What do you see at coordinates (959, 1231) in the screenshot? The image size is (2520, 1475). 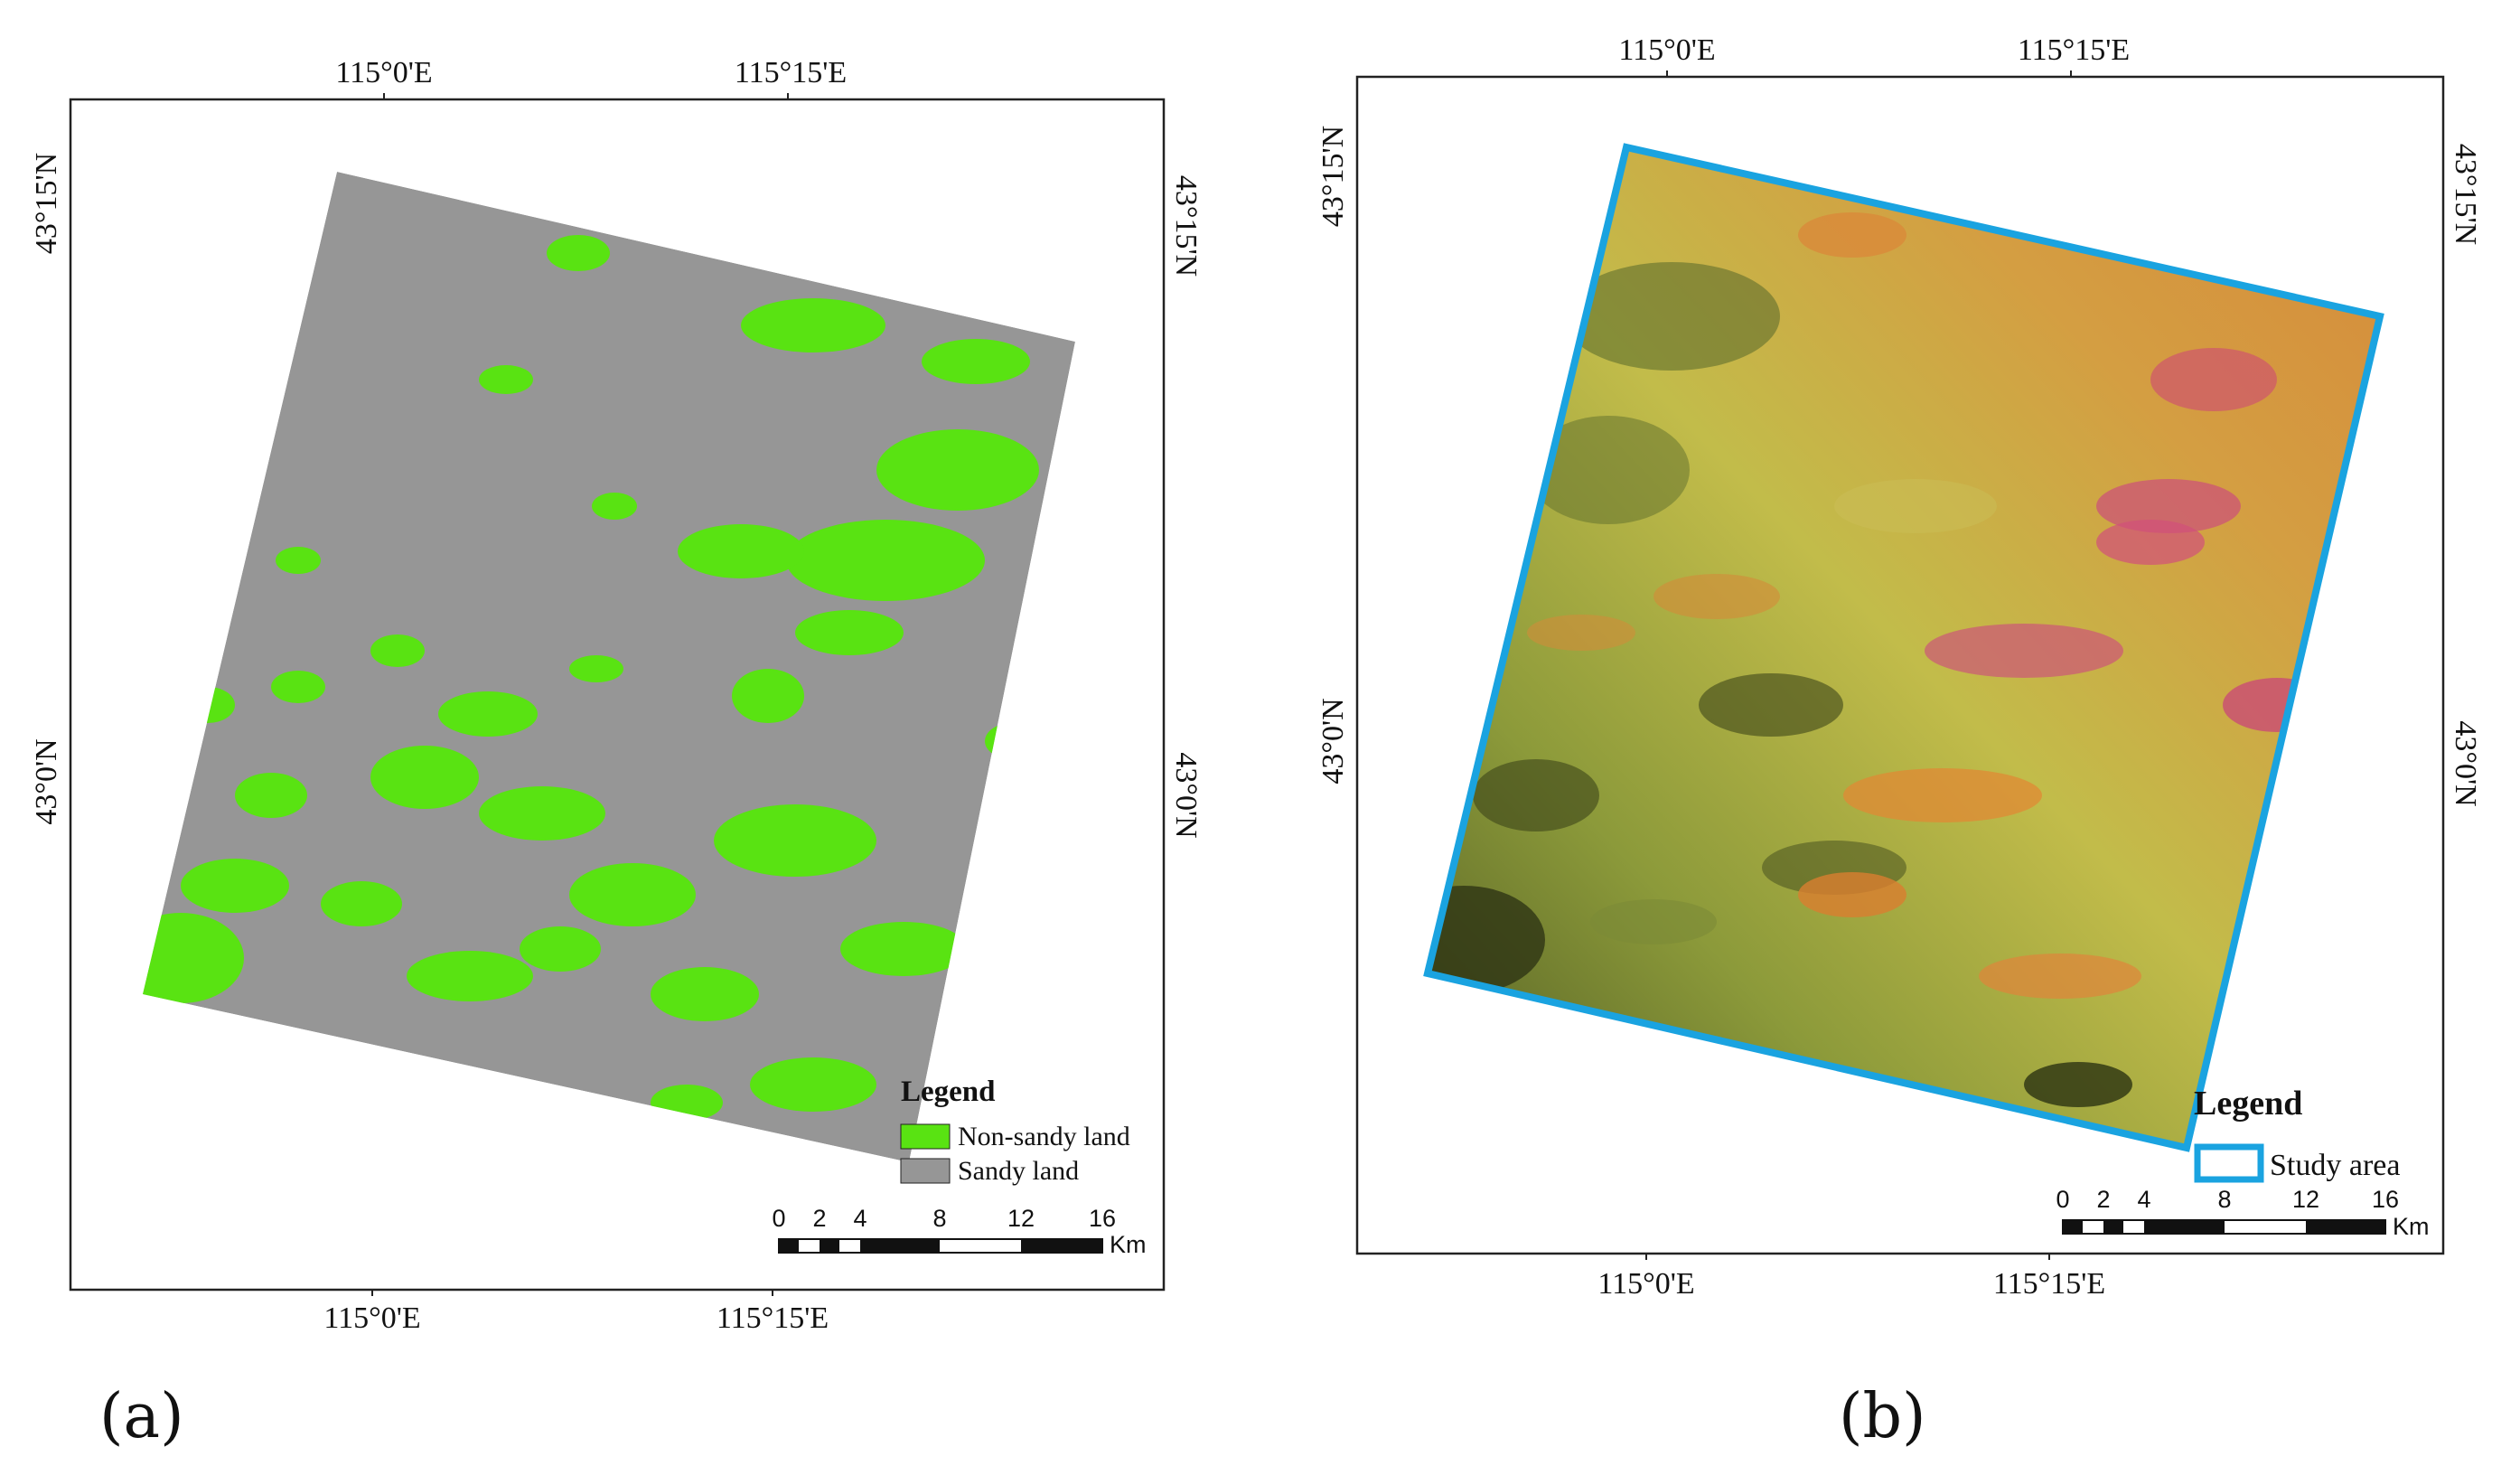 I see `scale-bar-a: 0 2 4 8 12 16 Km` at bounding box center [959, 1231].